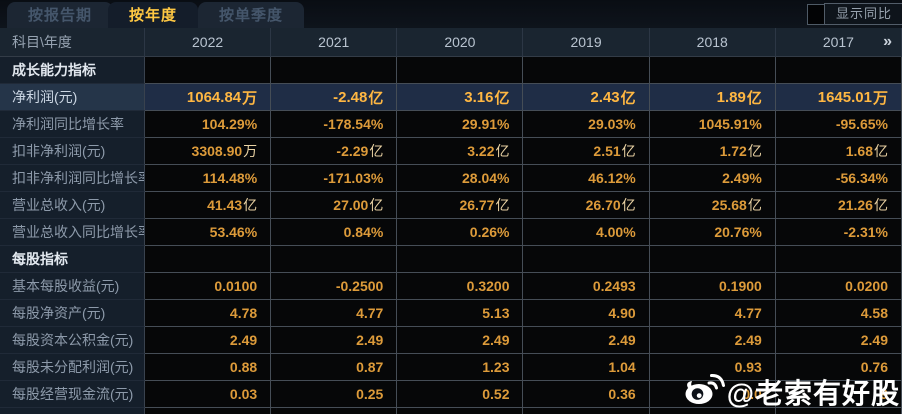 This screenshot has height=414, width=902. I want to click on value-cell: 29.03%, so click(586, 124).